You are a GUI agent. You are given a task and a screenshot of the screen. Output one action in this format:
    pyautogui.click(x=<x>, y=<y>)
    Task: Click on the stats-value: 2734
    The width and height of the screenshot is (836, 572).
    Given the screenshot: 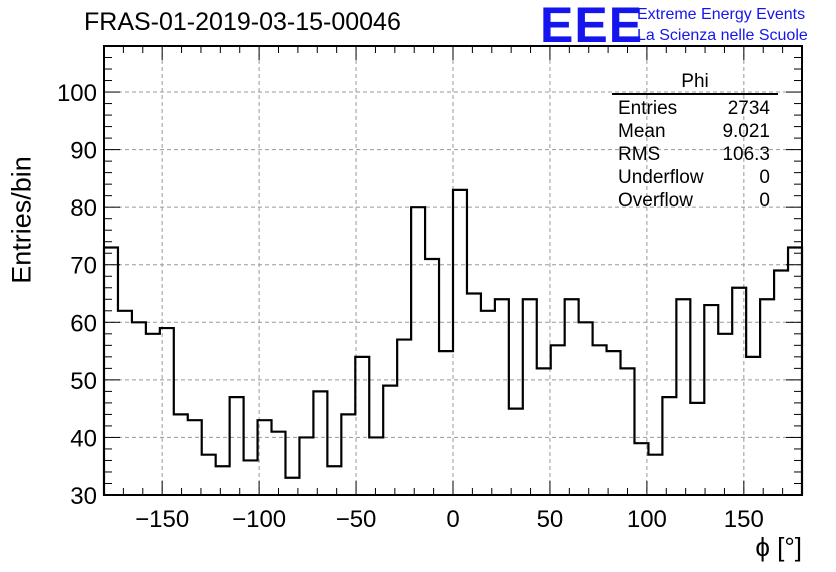 What is the action you would take?
    pyautogui.click(x=748, y=108)
    